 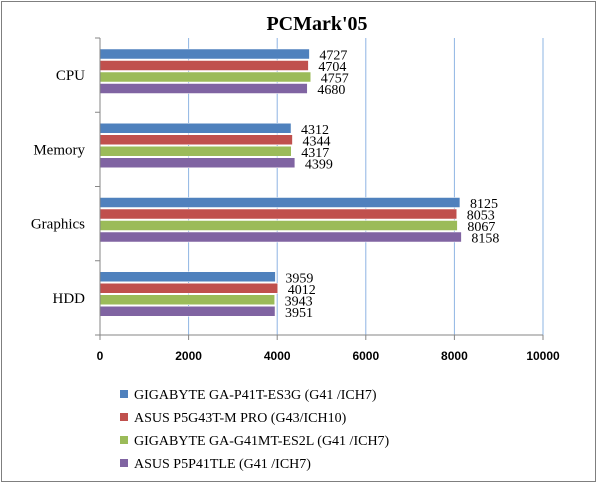 I want to click on data-label: 8158, so click(x=485, y=239).